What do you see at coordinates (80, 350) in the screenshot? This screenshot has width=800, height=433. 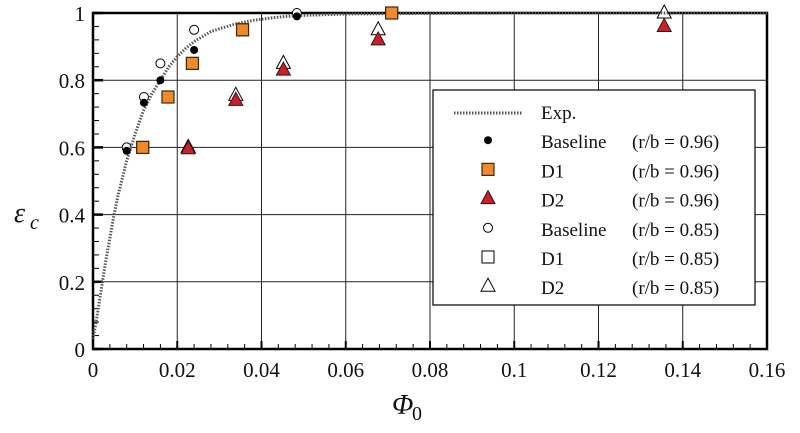 I see `y-tick-label: 0` at bounding box center [80, 350].